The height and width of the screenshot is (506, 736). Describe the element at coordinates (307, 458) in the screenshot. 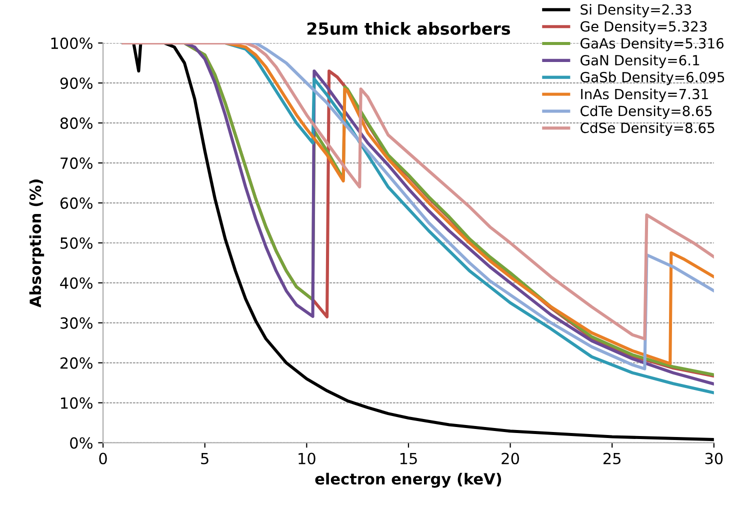

I see `x-tick-label: 10` at that location.